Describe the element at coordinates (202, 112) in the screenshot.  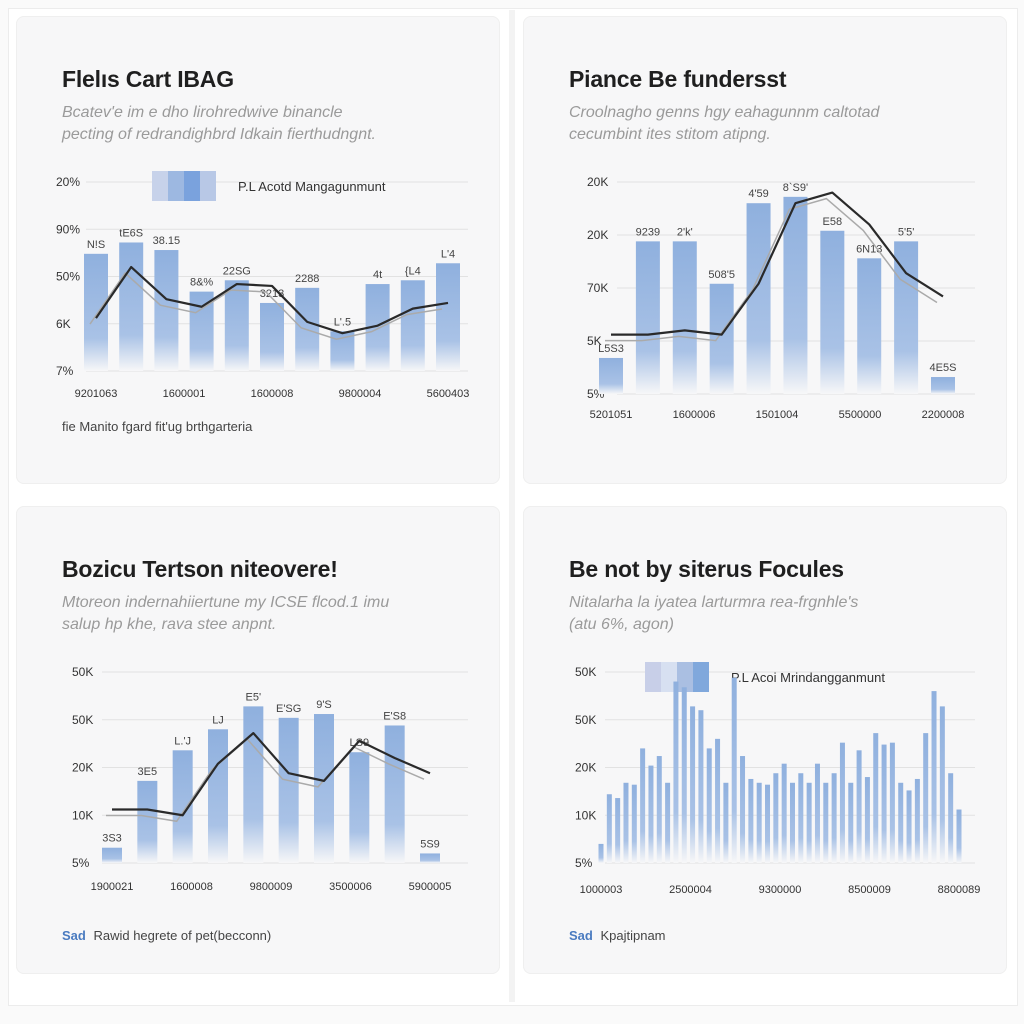
I see `subtitle-line-1: Bcatev'e im e dho lirohredwive binancle` at that location.